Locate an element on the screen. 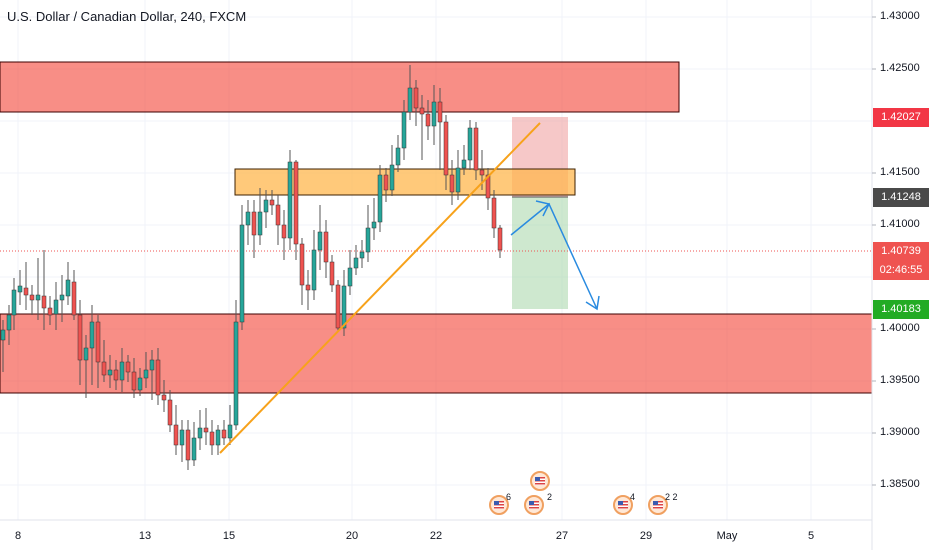 Image resolution: width=932 pixels, height=550 pixels. resistance-zone is located at coordinates (340, 87).